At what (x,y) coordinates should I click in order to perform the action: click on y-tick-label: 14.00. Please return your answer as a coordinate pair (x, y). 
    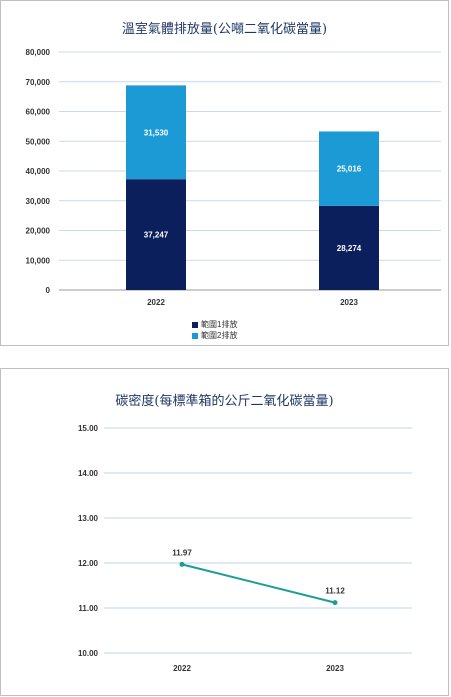
    Looking at the image, I should click on (88, 473).